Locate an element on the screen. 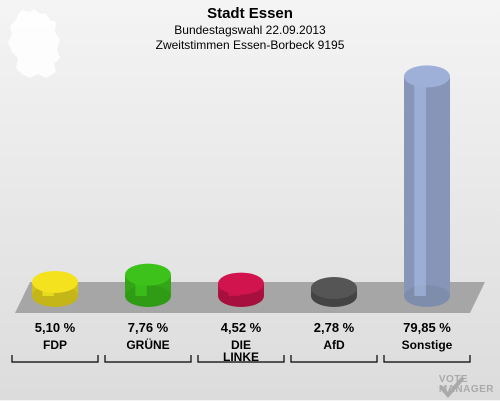 This screenshot has width=500, height=401. vote-manager-logo: VOTE MANAGER is located at coordinates (466, 386).